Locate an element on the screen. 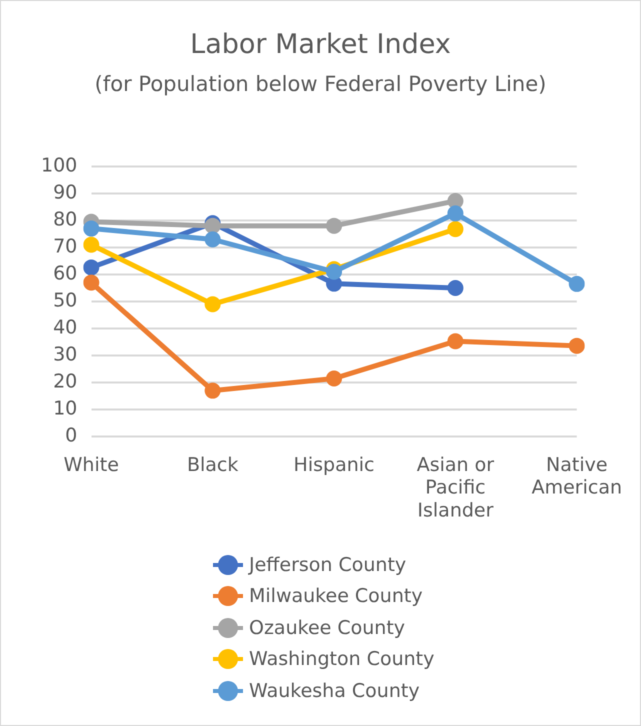 The height and width of the screenshot is (726, 641). y-tick-label: 80 is located at coordinates (65, 219).